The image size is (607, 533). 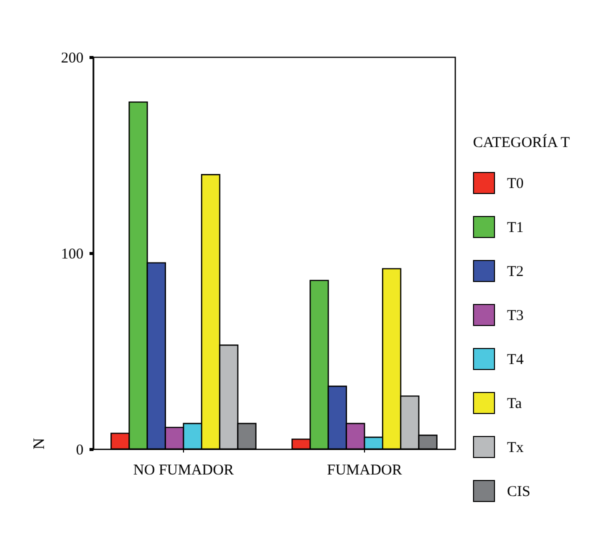 I want to click on legend-label: T4, so click(x=515, y=360).